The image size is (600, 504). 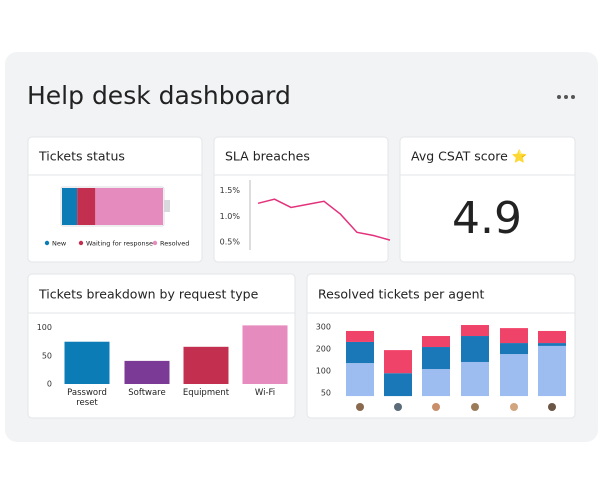 I want to click on sla-line, so click(x=324, y=219).